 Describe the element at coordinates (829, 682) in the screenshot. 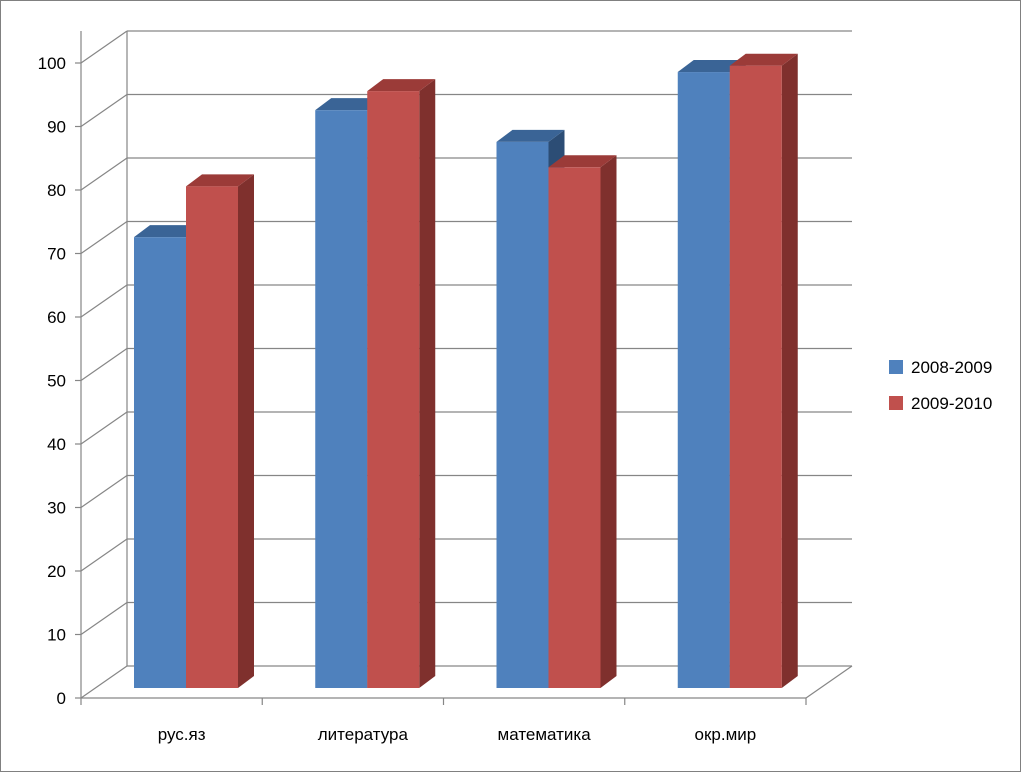

I see `floor-edge` at that location.